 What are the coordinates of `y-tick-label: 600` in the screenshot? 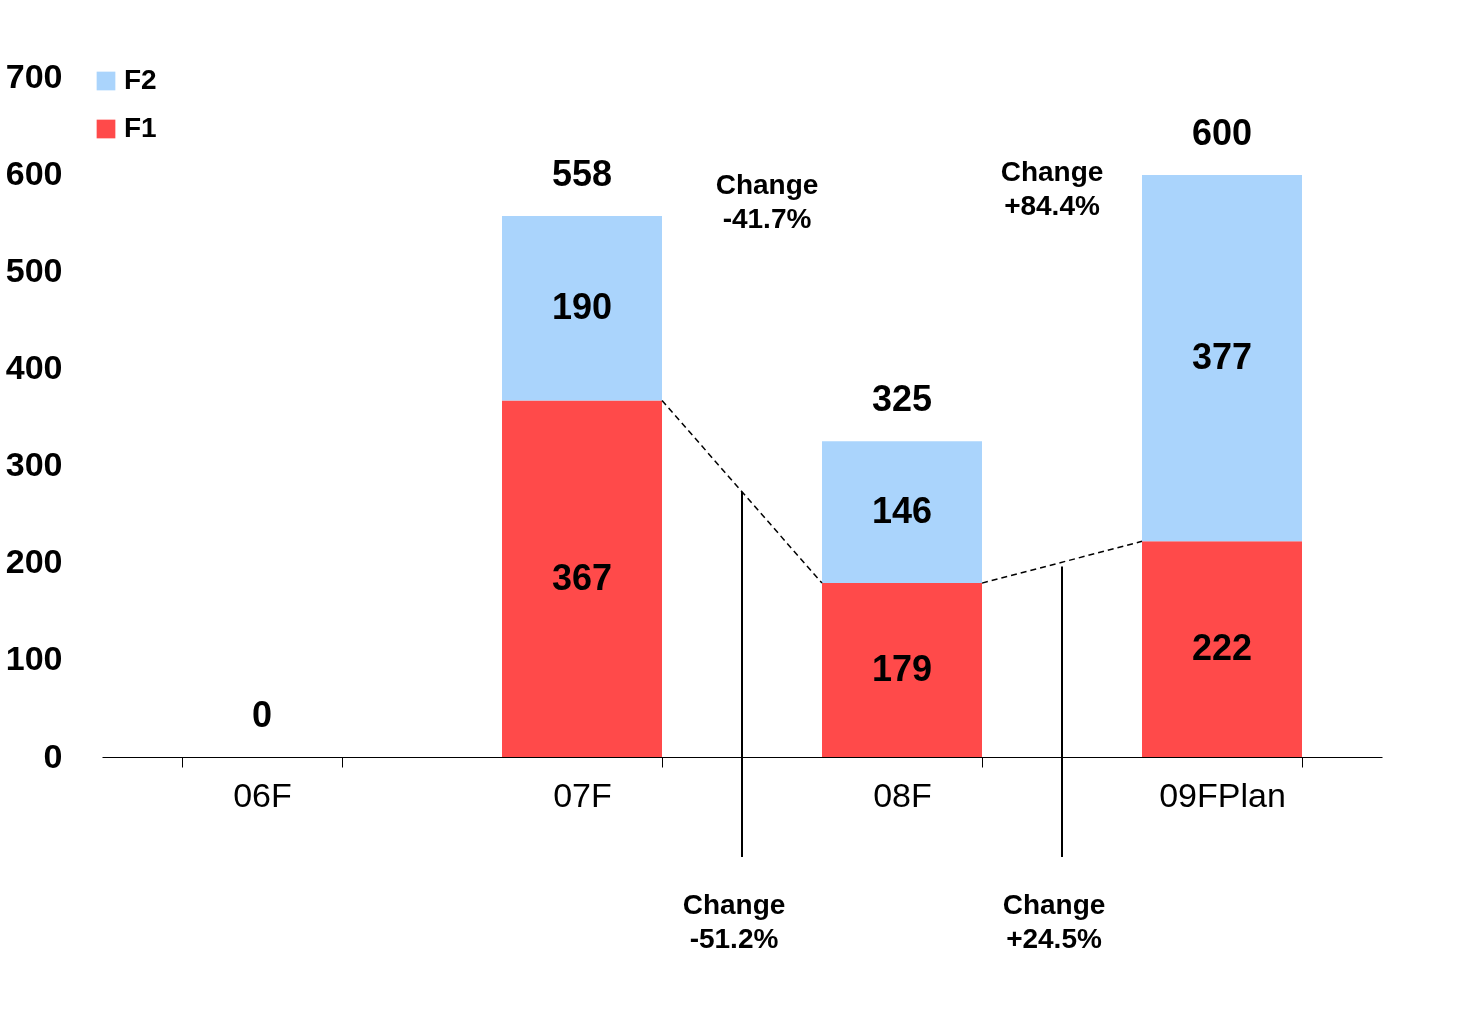 It's located at (34, 172).